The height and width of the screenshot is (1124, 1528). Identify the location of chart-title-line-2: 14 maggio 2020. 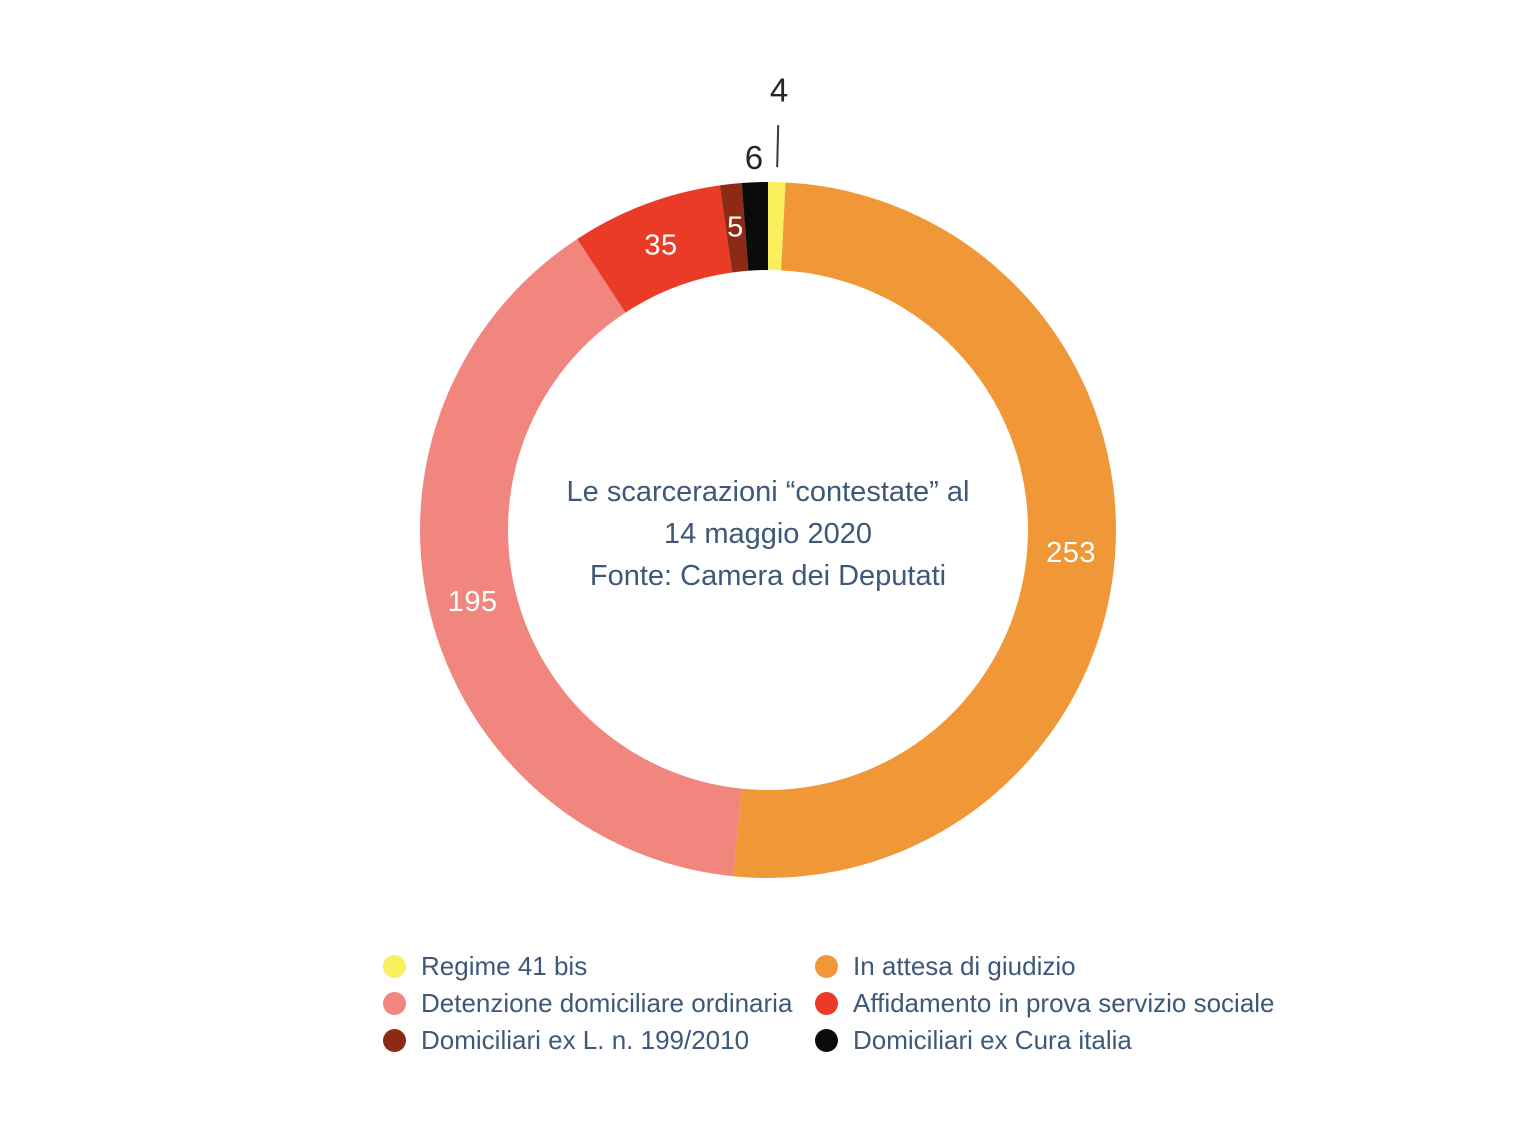
(768, 534).